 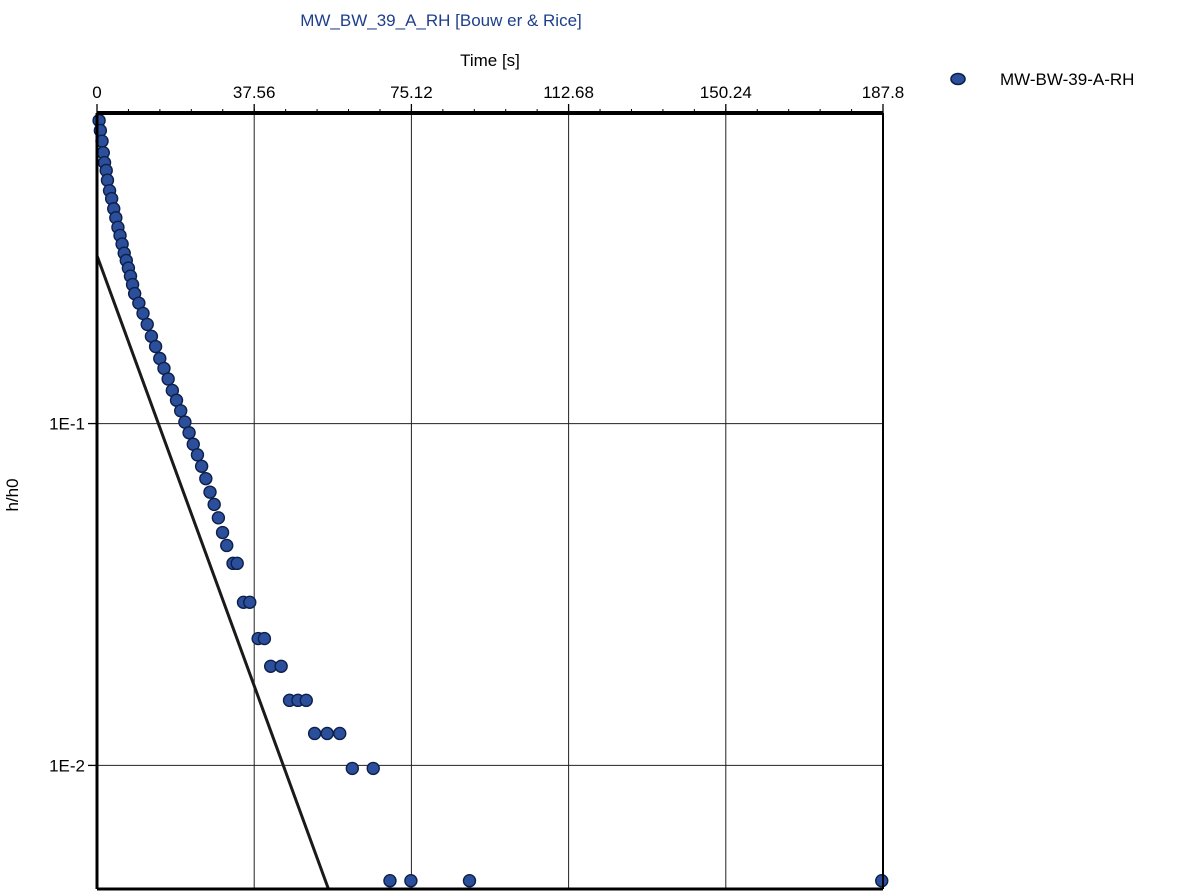 I want to click on chart-title: MW_BW_39_A_RH [Bouw er & Rice], so click(x=441, y=20).